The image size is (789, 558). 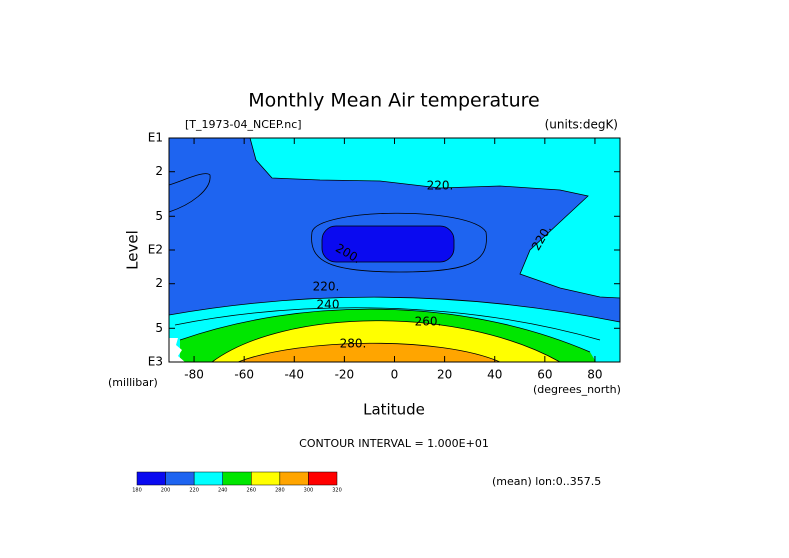 I want to click on x-tick-label: 40, so click(x=494, y=375).